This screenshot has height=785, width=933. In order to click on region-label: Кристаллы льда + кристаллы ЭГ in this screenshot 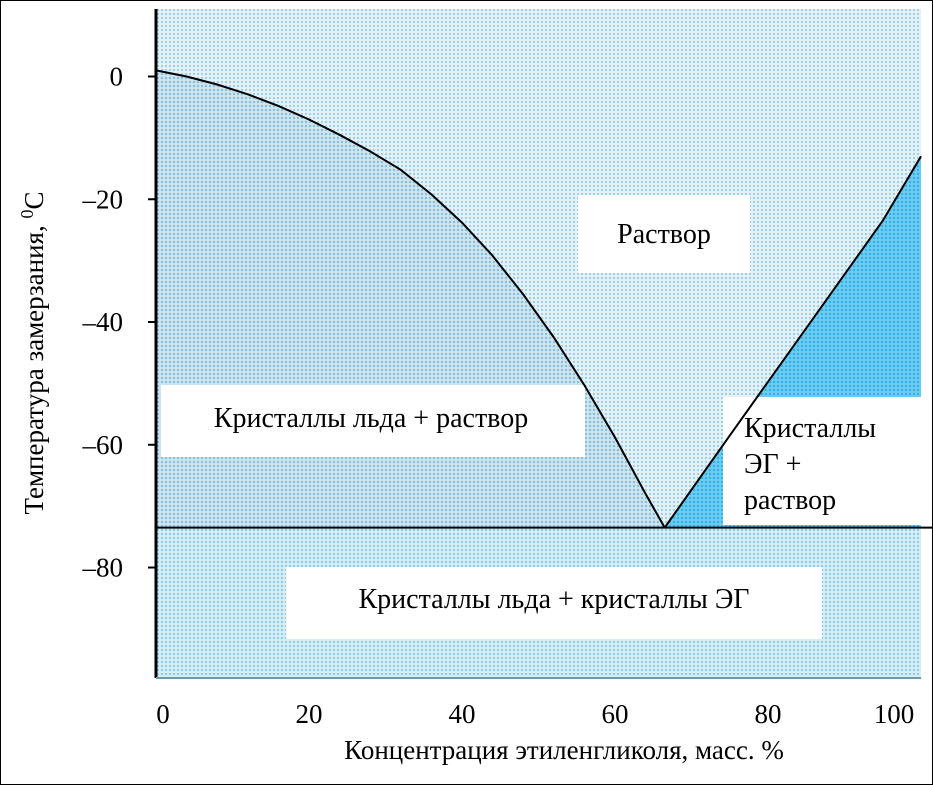, I will do `click(553, 599)`.